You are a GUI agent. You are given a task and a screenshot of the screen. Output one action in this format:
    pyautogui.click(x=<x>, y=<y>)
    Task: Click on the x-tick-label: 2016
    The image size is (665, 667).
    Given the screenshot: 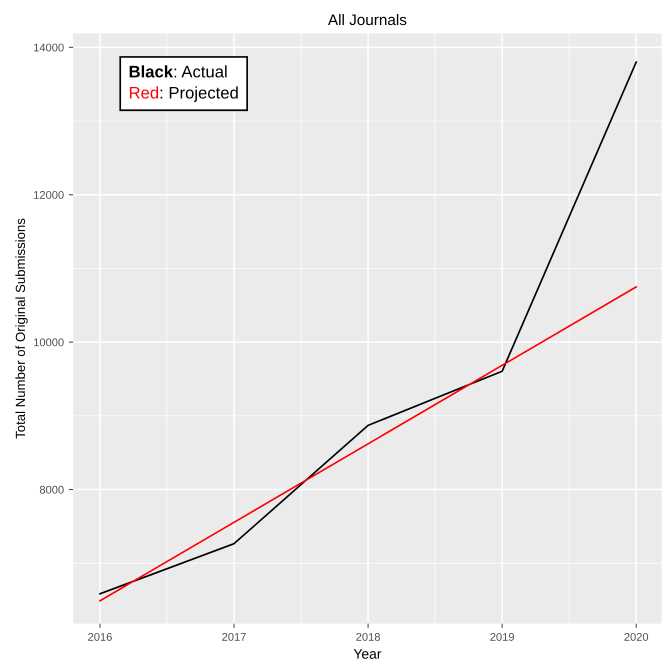 What is the action you would take?
    pyautogui.click(x=100, y=636)
    